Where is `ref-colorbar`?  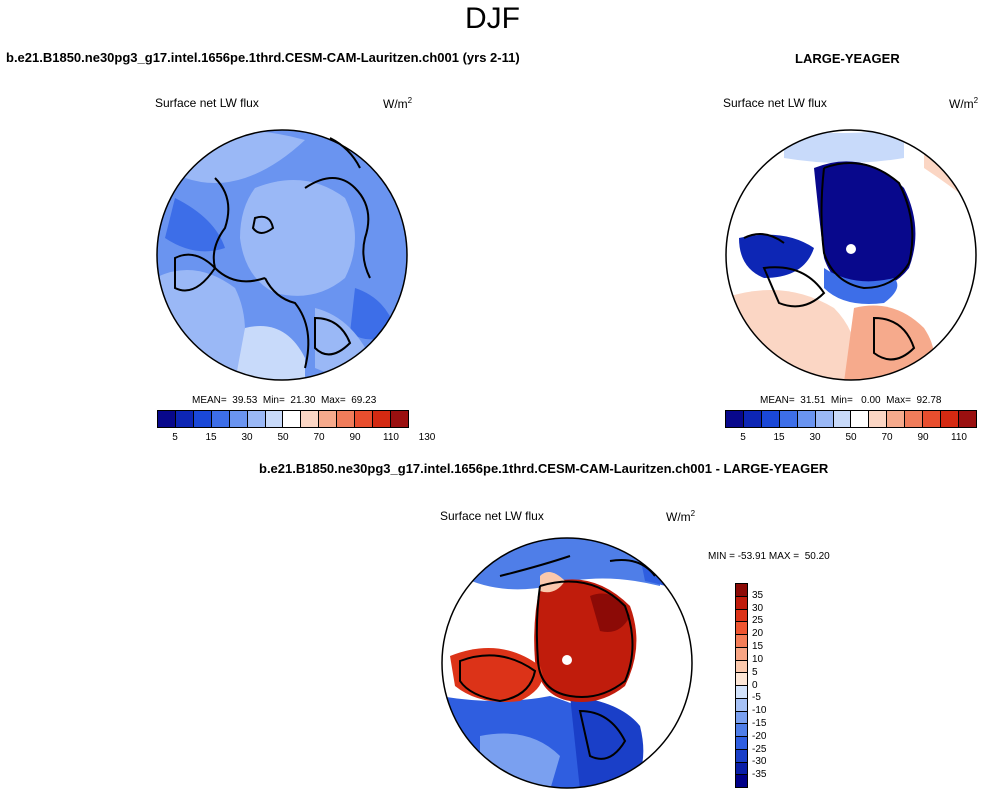 ref-colorbar is located at coordinates (851, 419).